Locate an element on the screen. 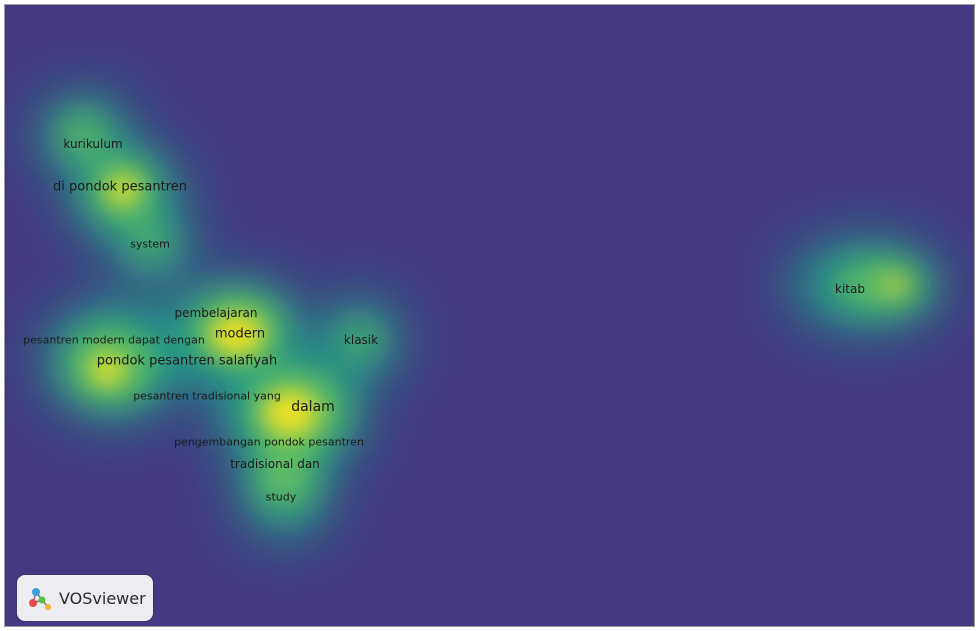 The image size is (979, 631). term-study: study is located at coordinates (281, 497).